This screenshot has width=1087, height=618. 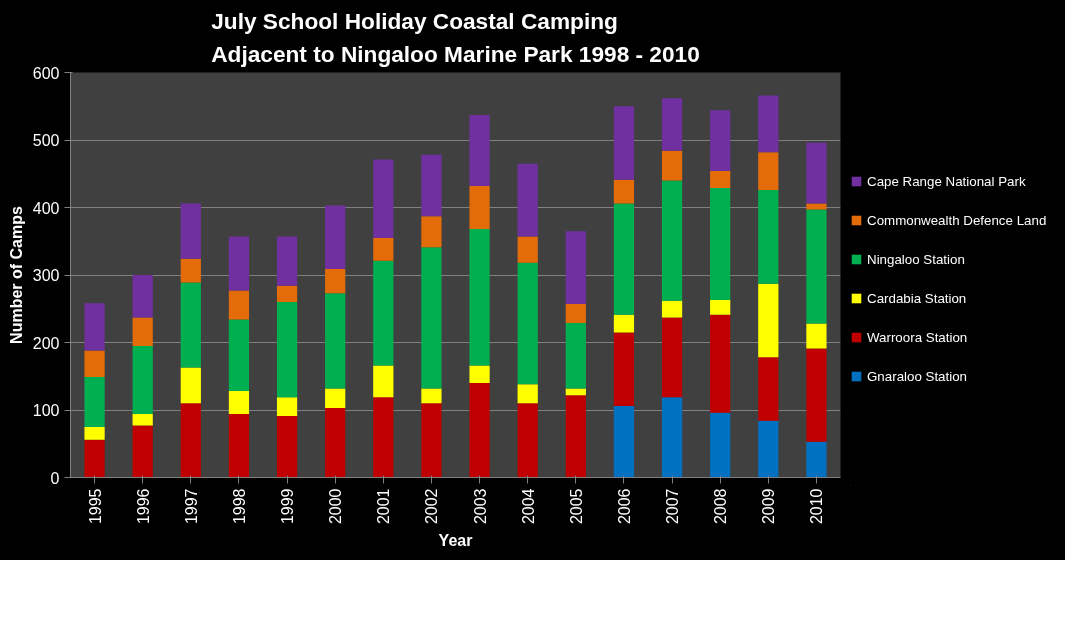 I want to click on legend-label: Cardabia Station, so click(x=917, y=298).